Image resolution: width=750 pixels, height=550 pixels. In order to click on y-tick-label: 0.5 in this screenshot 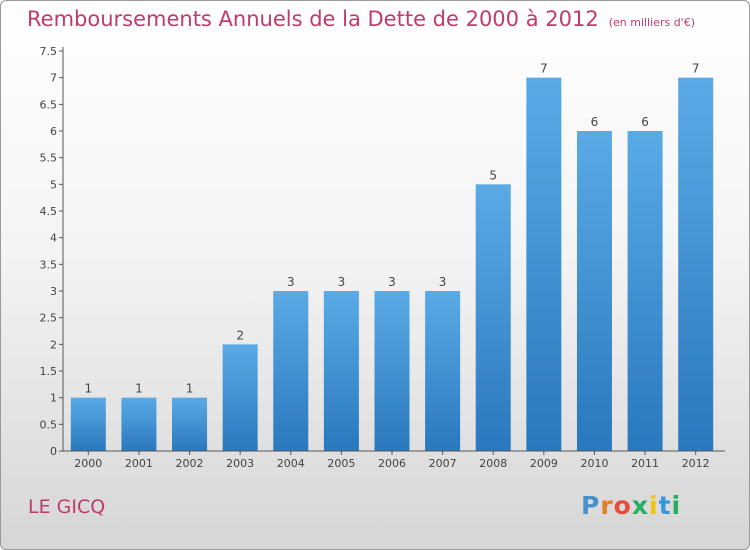, I will do `click(49, 424)`.